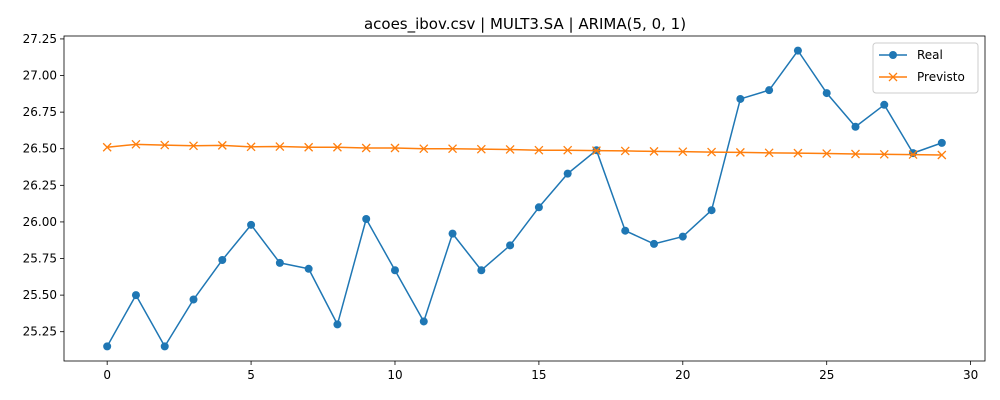  I want to click on legend-item-previsto: Previsto, so click(922, 77).